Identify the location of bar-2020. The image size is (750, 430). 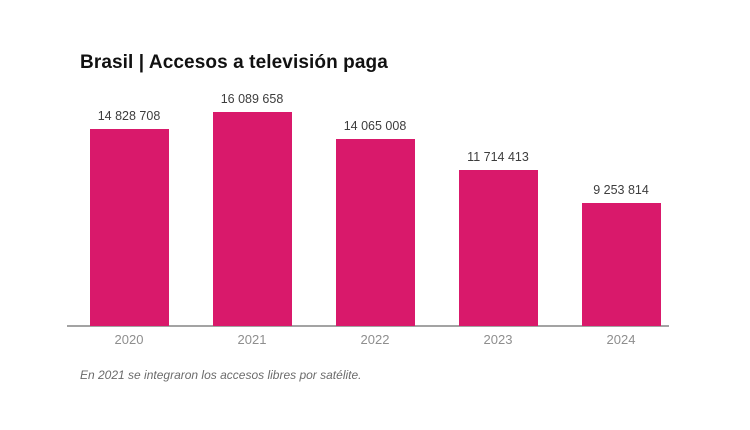
(129, 227).